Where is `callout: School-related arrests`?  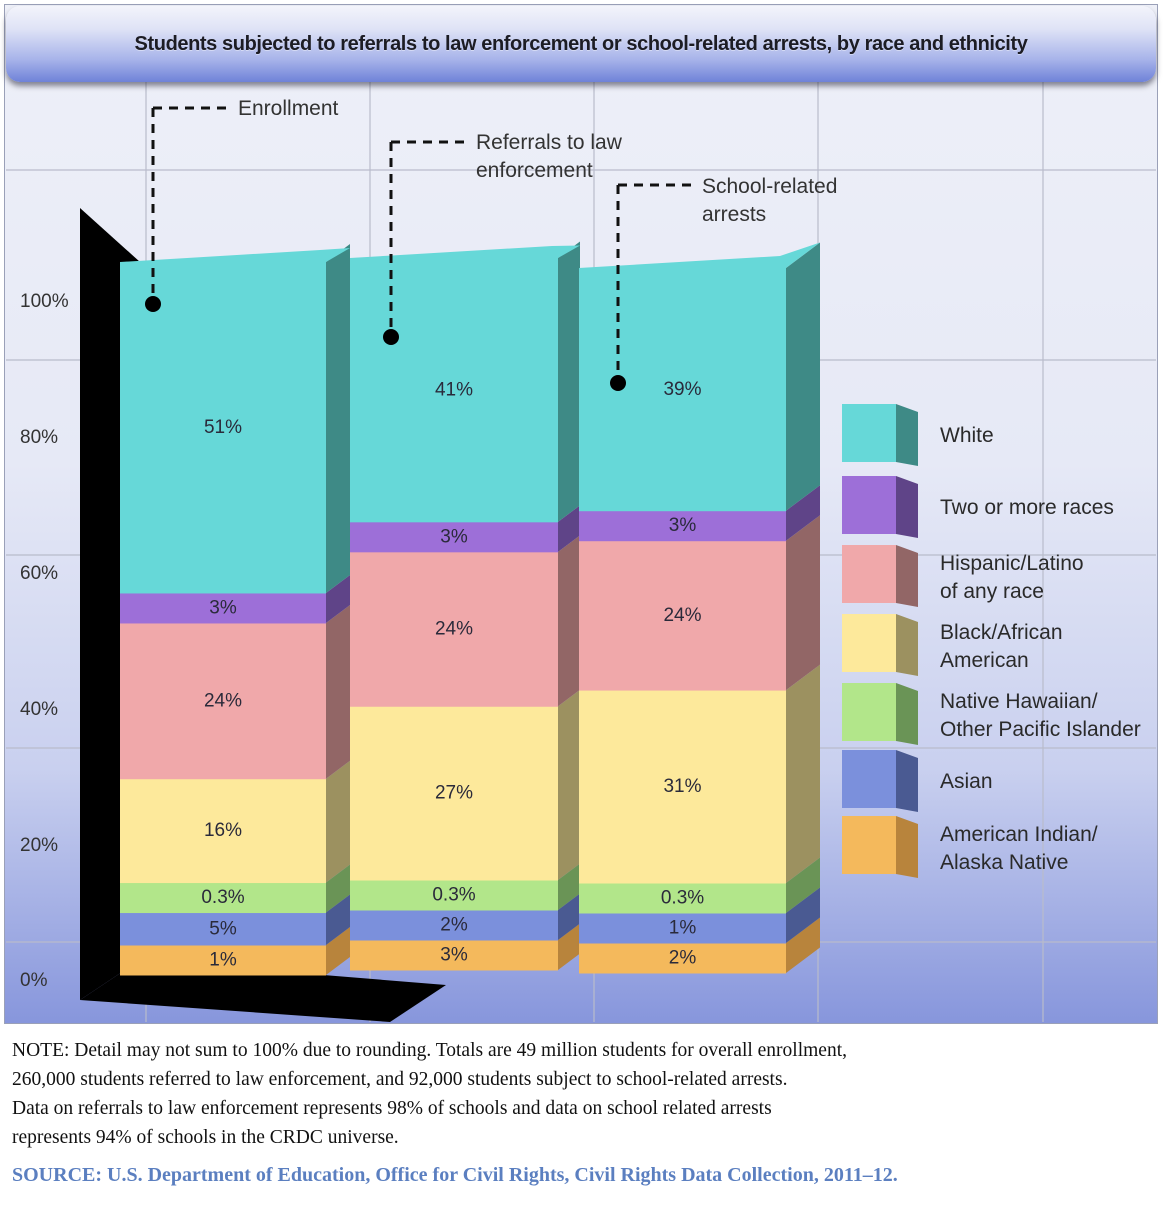
callout: School-related arrests is located at coordinates (723, 283).